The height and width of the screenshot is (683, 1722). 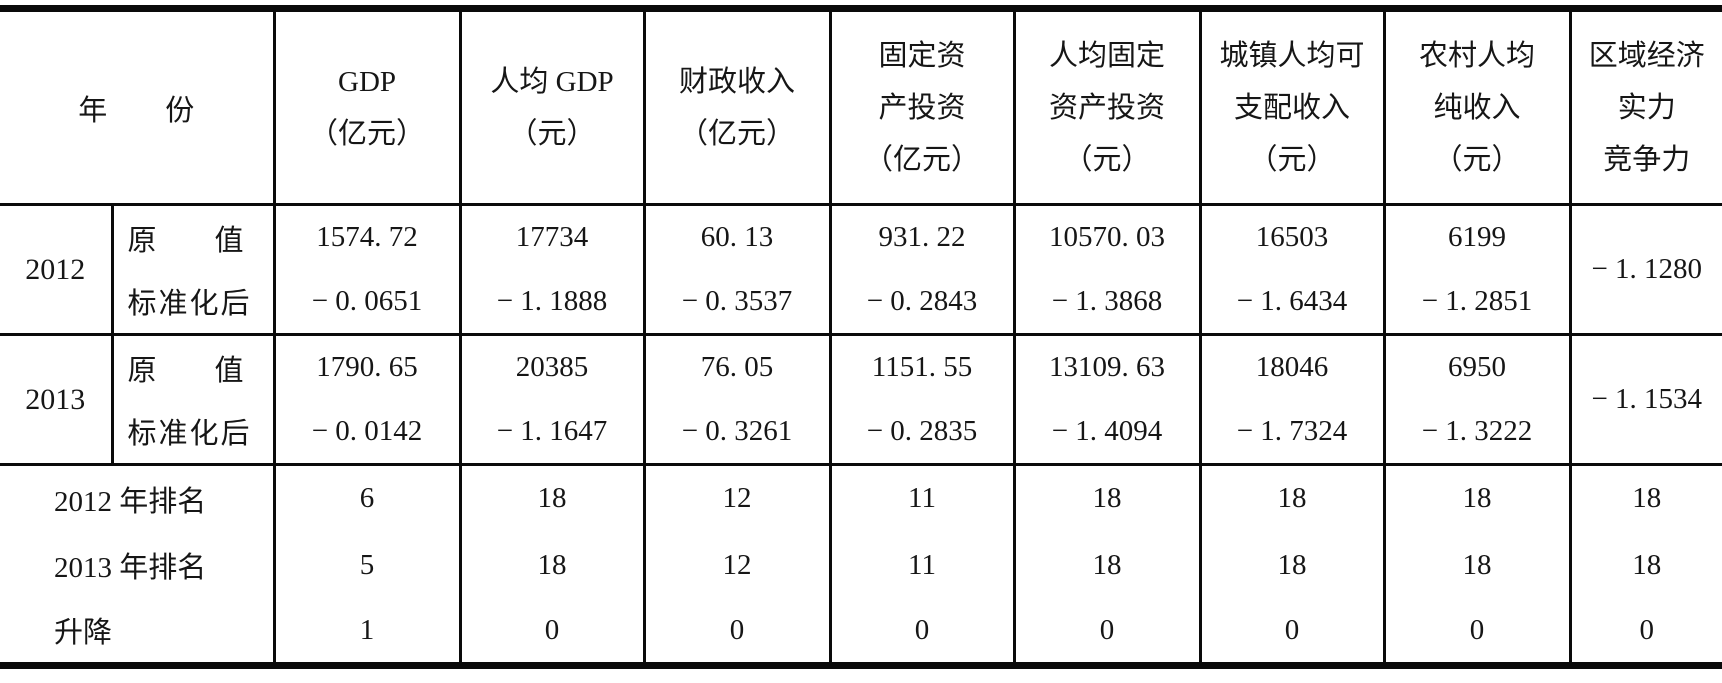 What do you see at coordinates (921, 107) in the screenshot?
I see `header-fixed-investment: 固定资 产投资 （亿元）` at bounding box center [921, 107].